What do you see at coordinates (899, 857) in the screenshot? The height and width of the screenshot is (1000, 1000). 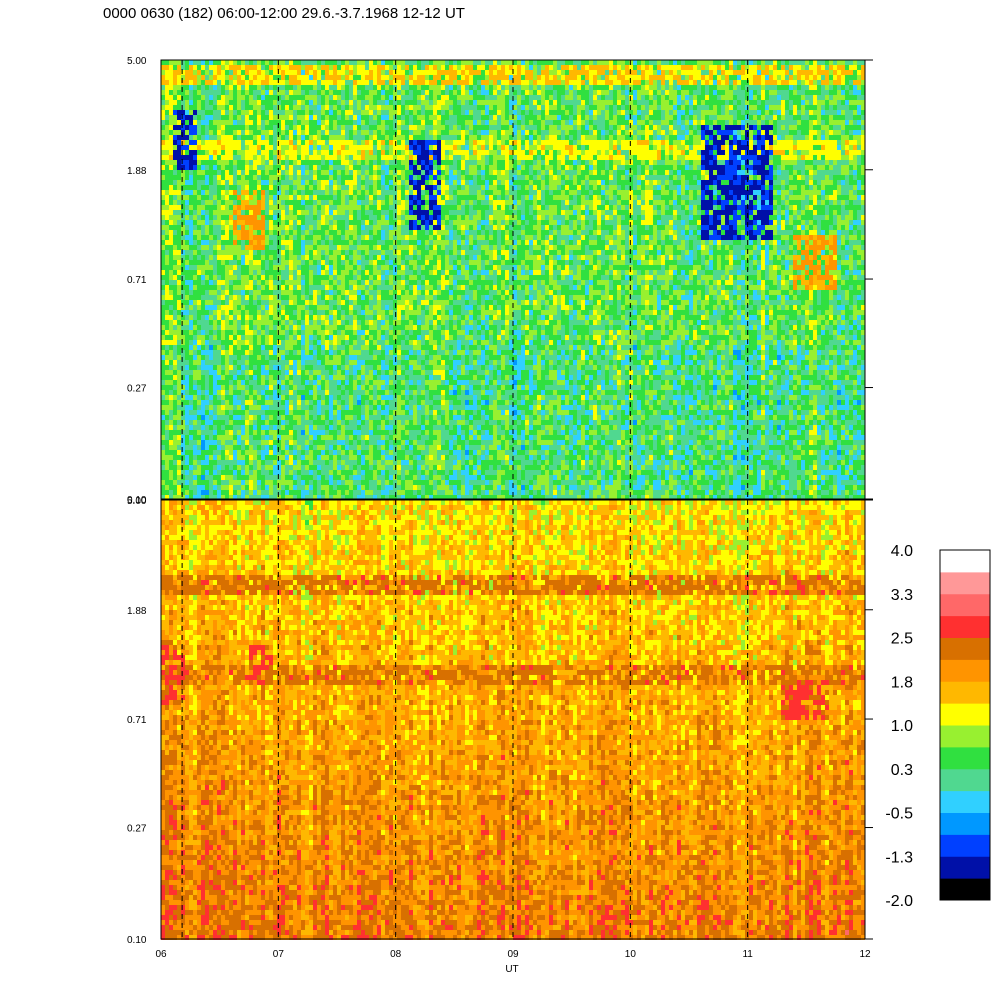 I see `colorbar-label: -1.3` at bounding box center [899, 857].